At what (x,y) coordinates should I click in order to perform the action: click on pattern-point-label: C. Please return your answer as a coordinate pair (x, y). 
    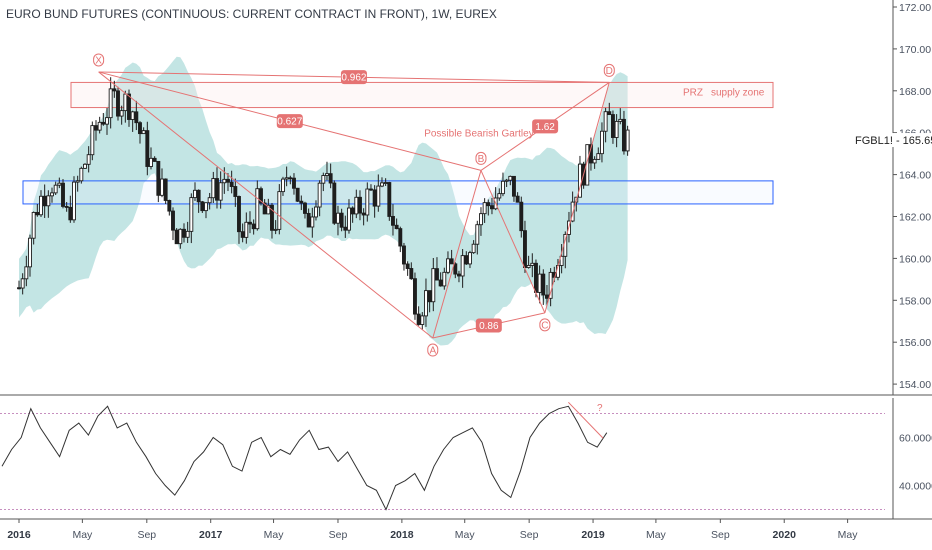
    Looking at the image, I should click on (544, 325).